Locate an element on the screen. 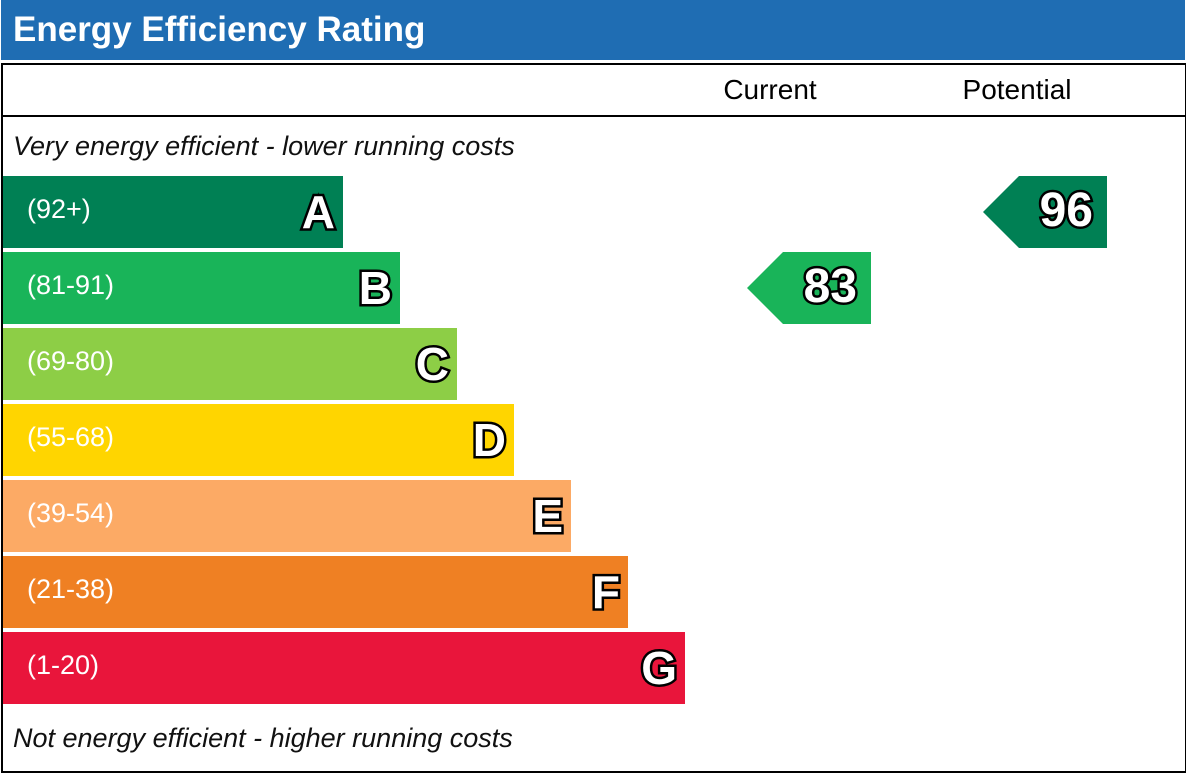 The height and width of the screenshot is (778, 1186). band-letter: F is located at coordinates (605, 592).